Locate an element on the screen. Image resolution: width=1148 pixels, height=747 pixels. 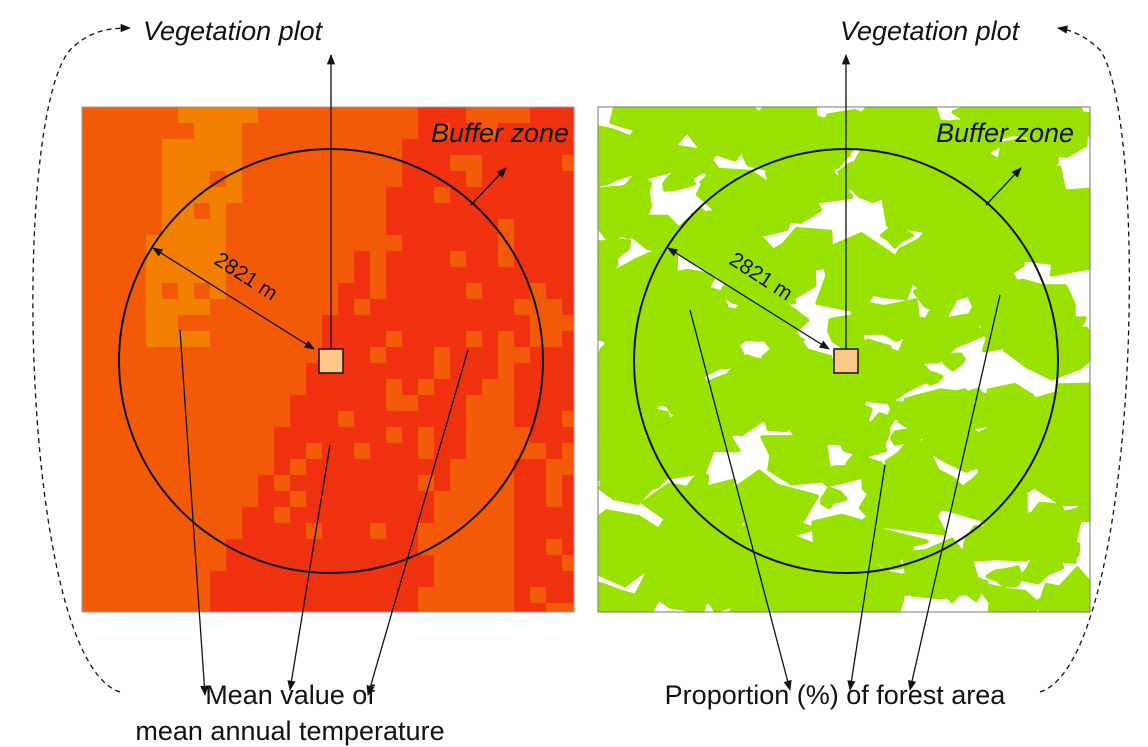
buffer-label: Buffer zone is located at coordinates (500, 133).